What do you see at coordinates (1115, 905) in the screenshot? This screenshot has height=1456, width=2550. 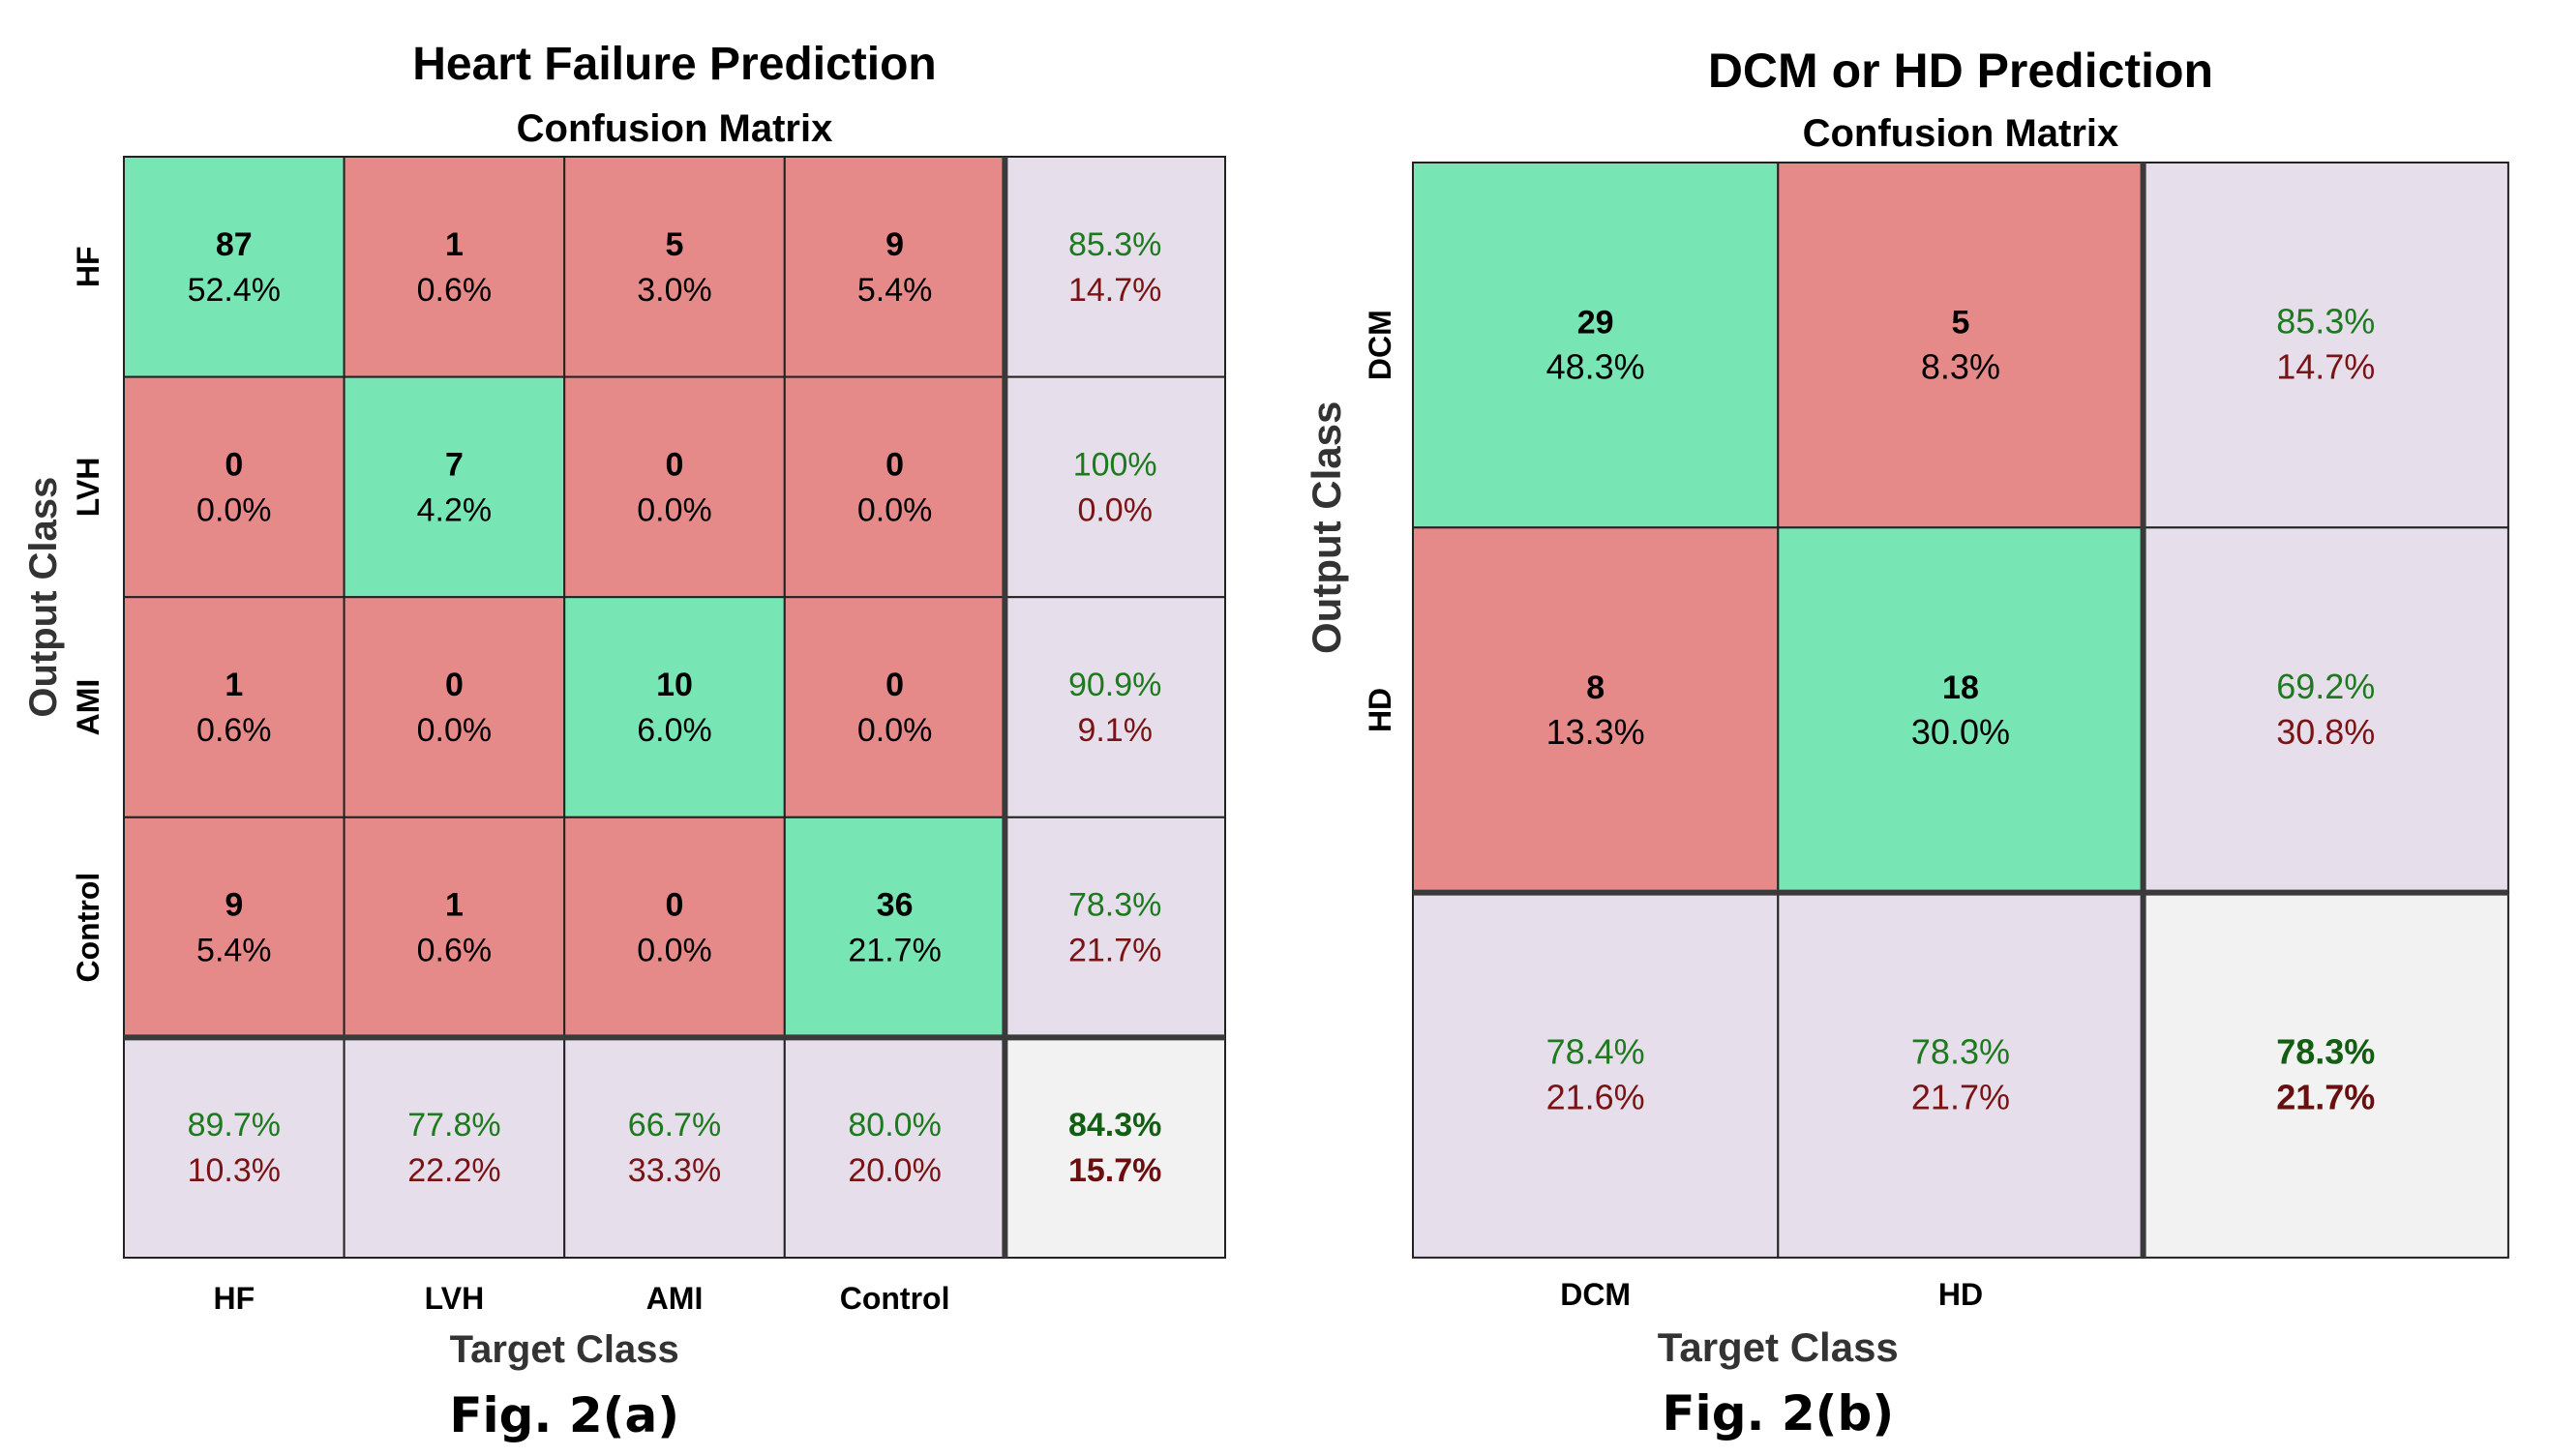 I see `row-summary-correct-label: 78.3%` at bounding box center [1115, 905].